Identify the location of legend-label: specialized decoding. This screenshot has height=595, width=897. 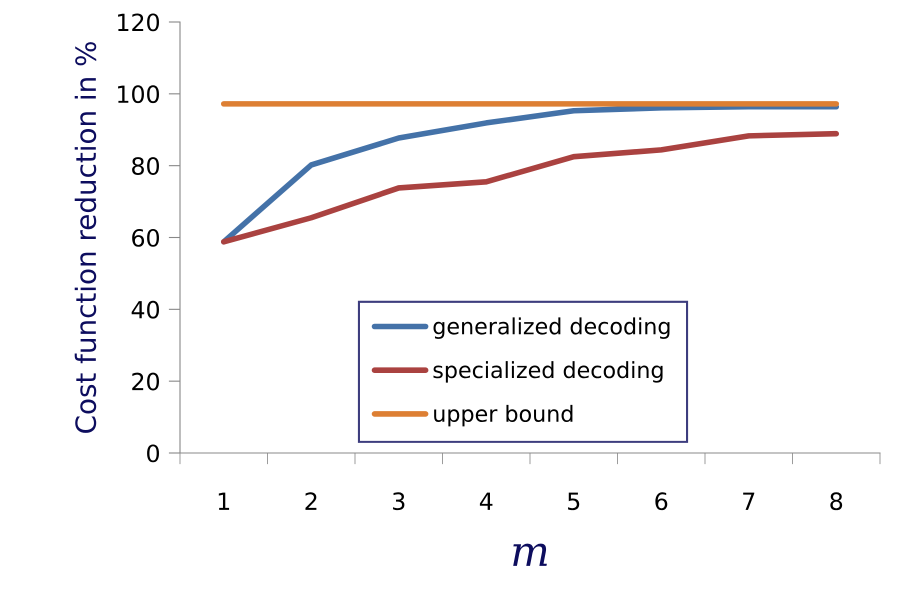
(548, 372).